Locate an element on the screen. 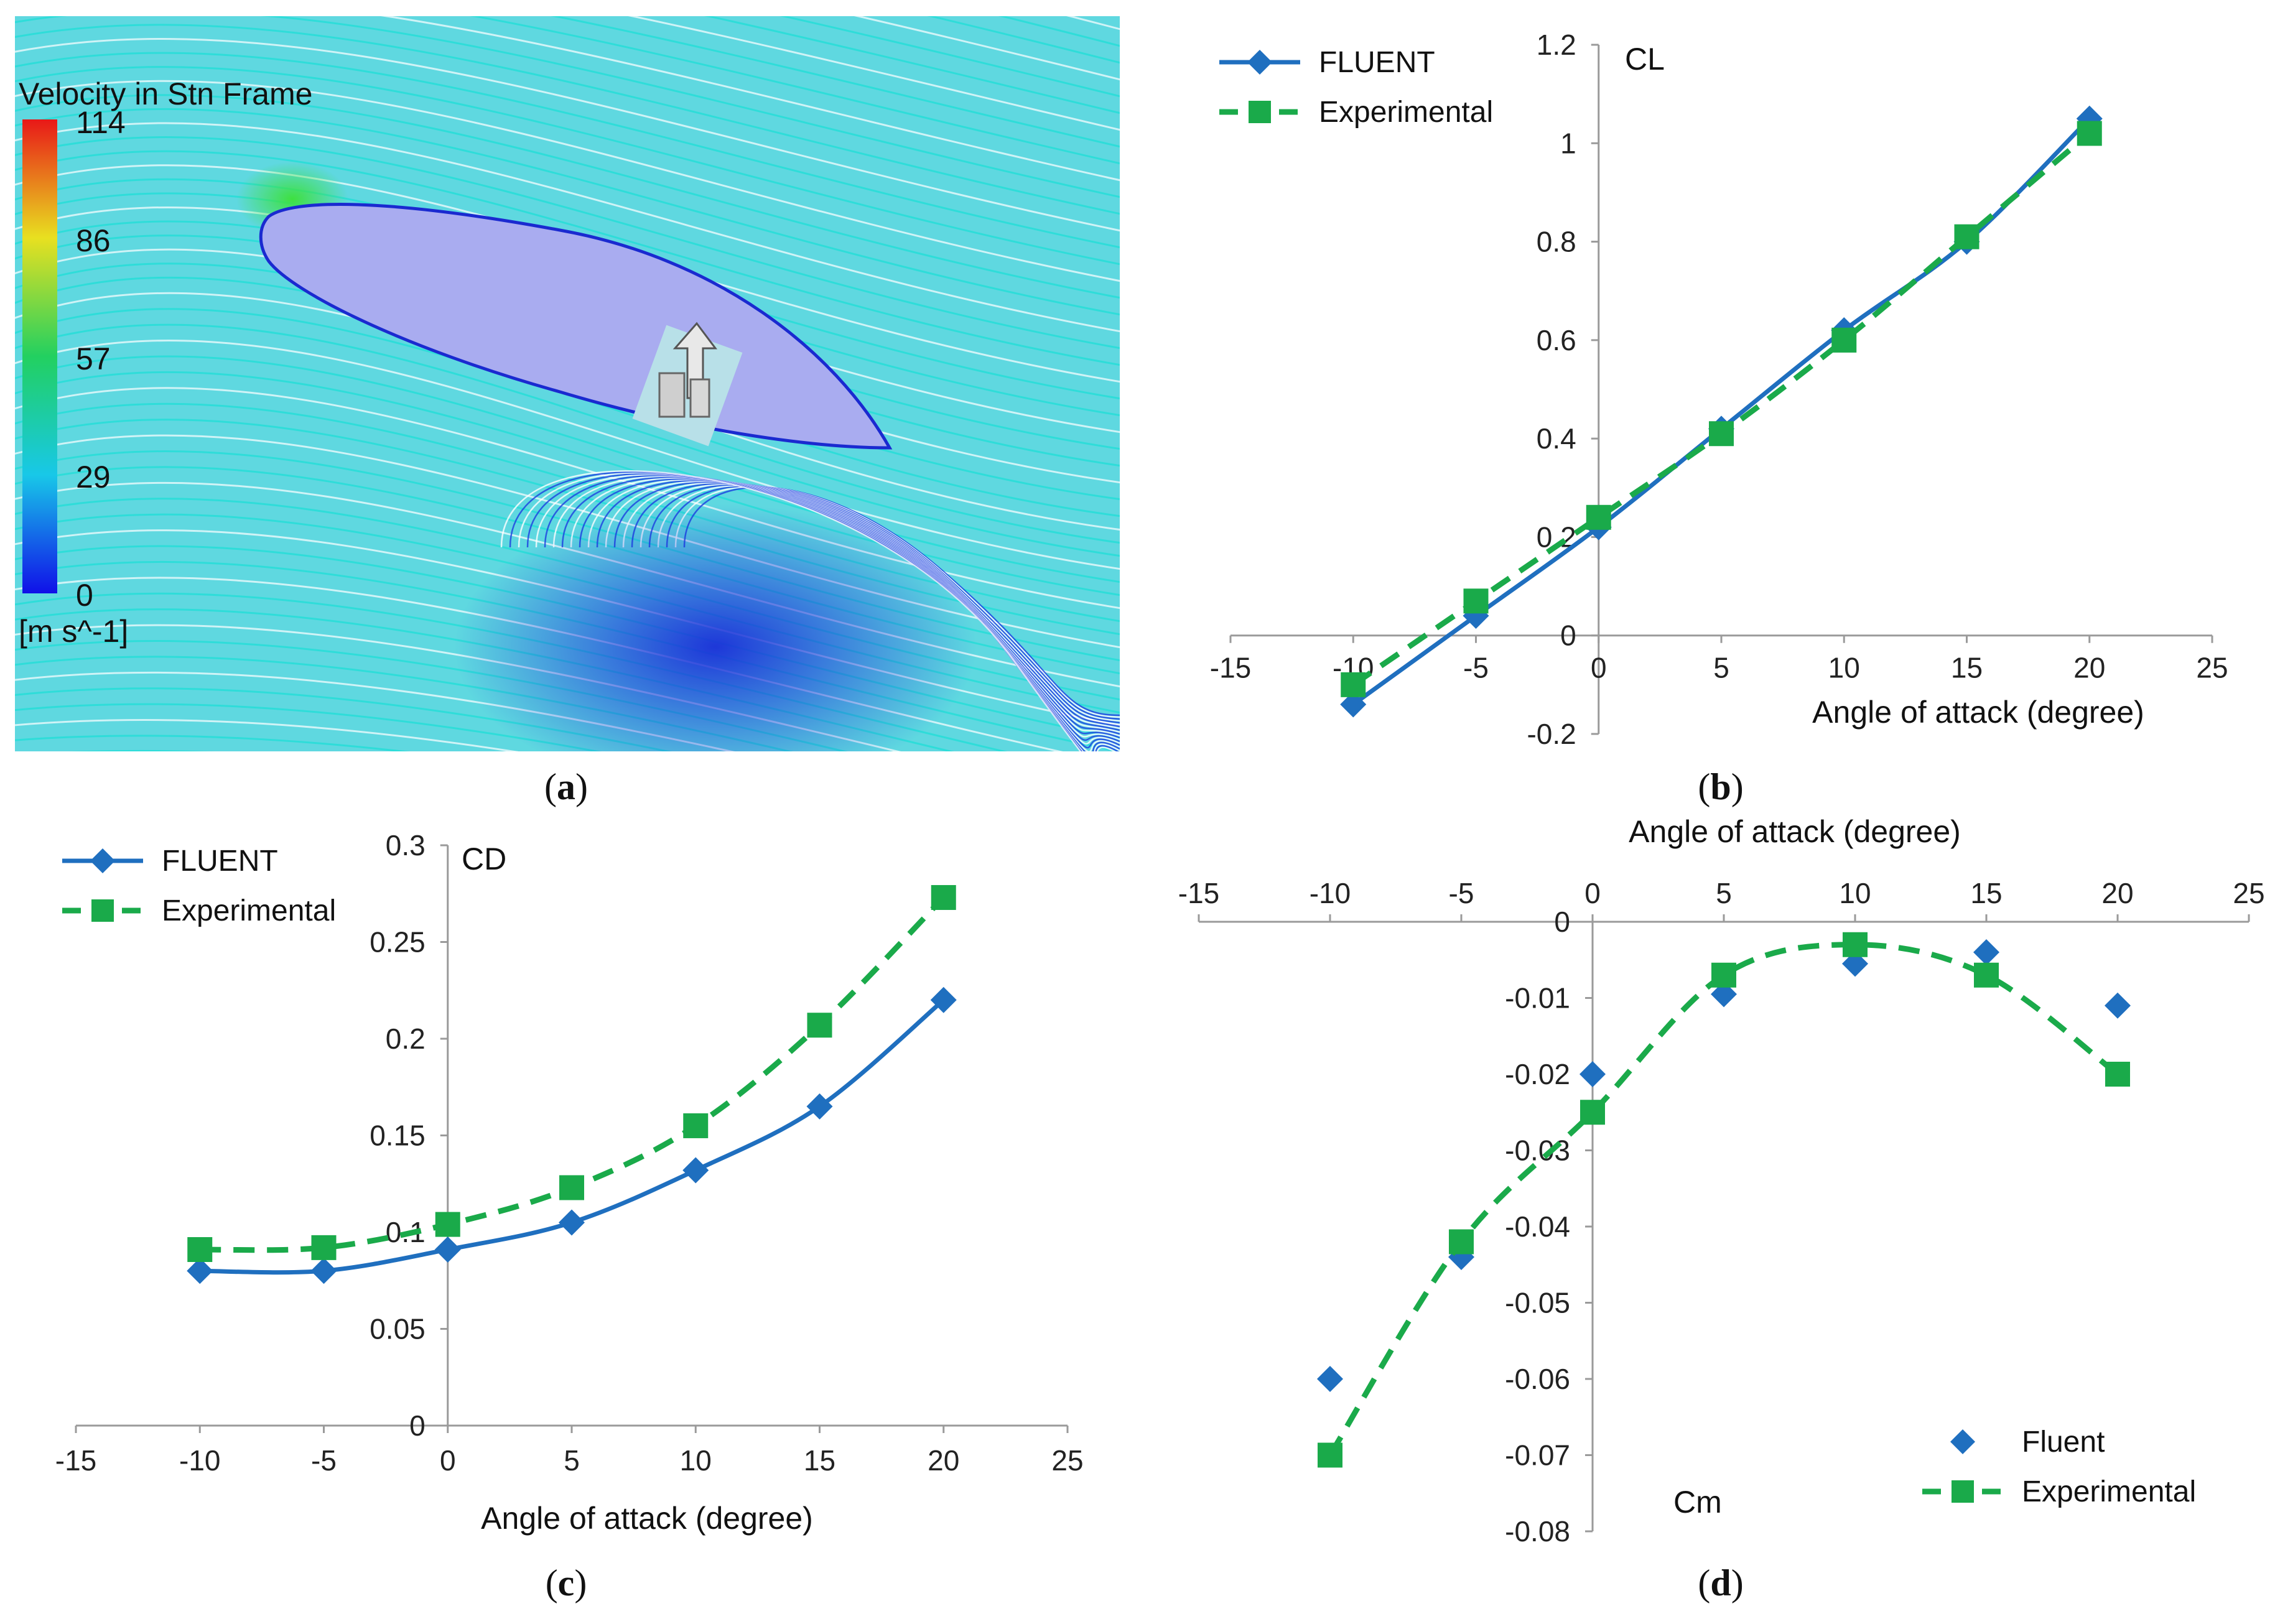 The width and height of the screenshot is (2275, 1624). y-tick-label: -0.06 is located at coordinates (1537, 1379).